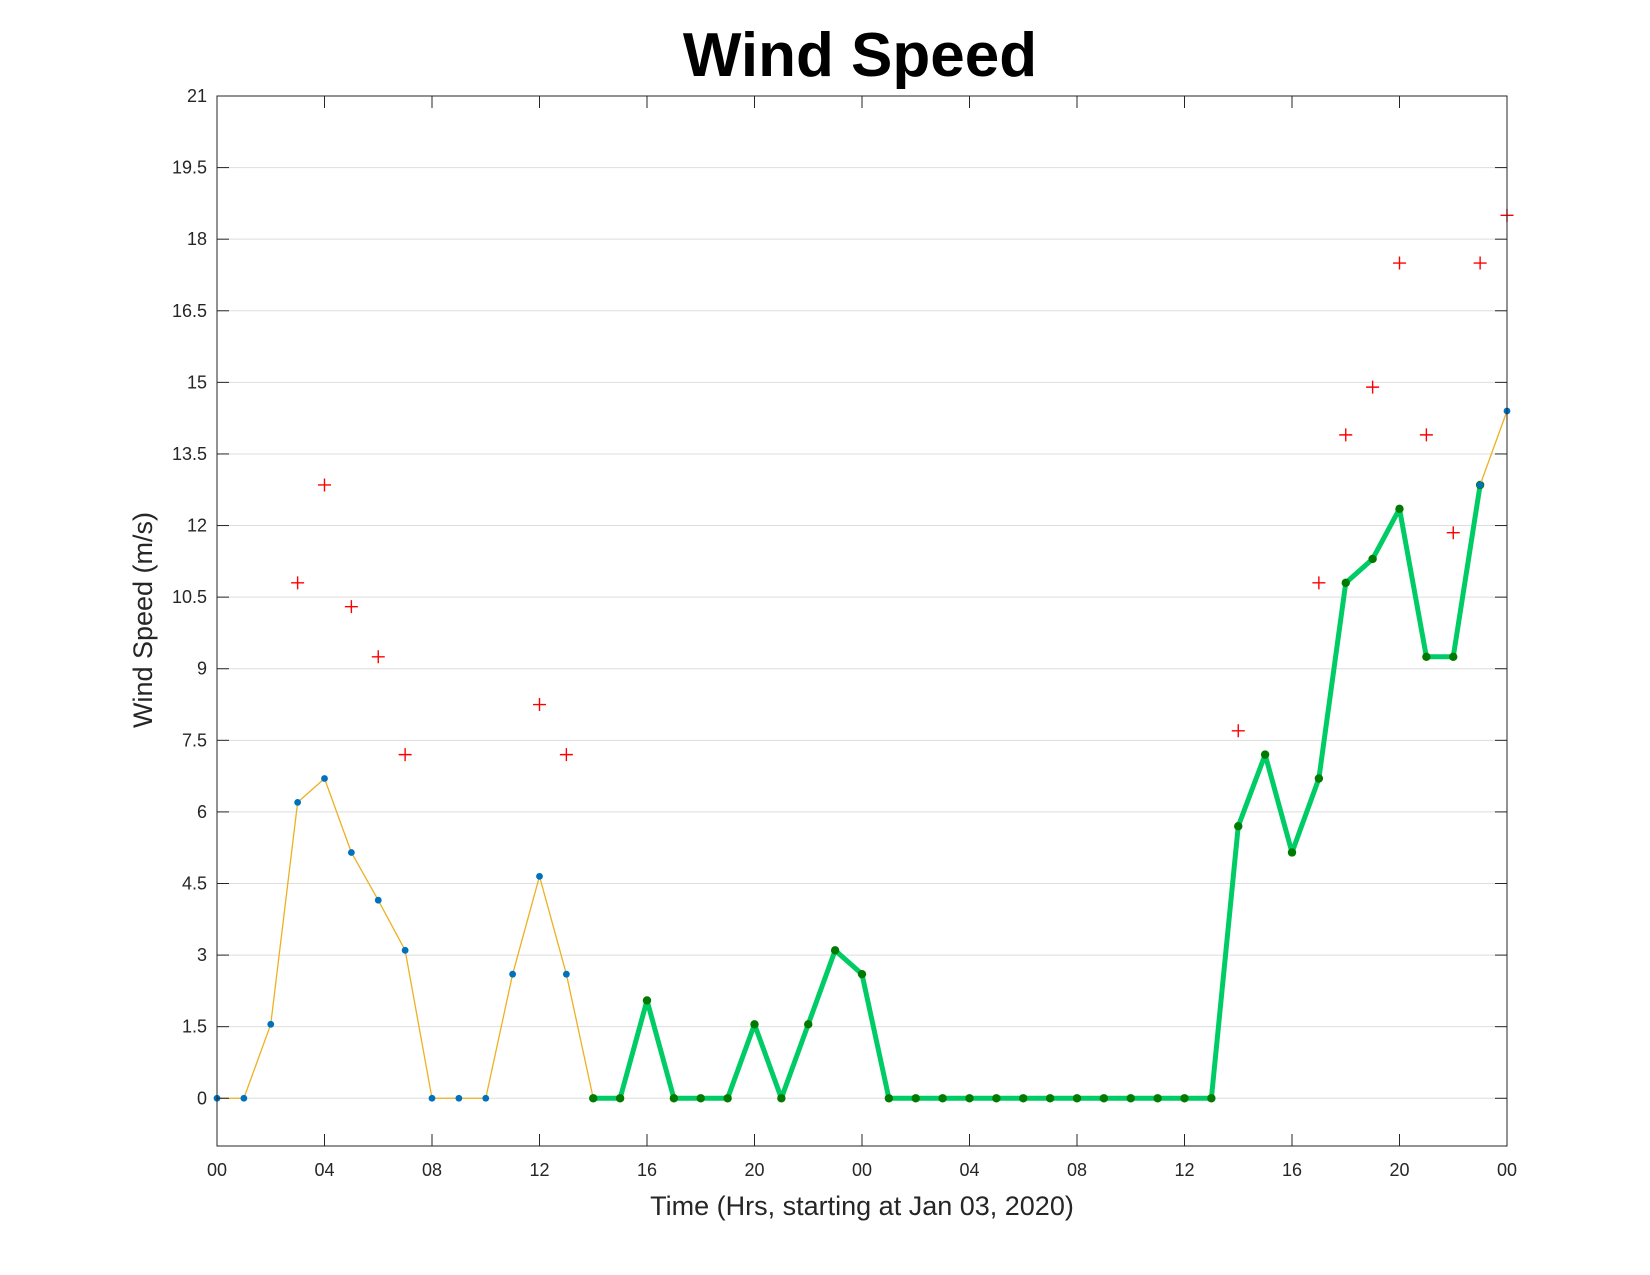 The height and width of the screenshot is (1275, 1650). I want to click on series-thin-line-blue-dots, so click(405, 938).